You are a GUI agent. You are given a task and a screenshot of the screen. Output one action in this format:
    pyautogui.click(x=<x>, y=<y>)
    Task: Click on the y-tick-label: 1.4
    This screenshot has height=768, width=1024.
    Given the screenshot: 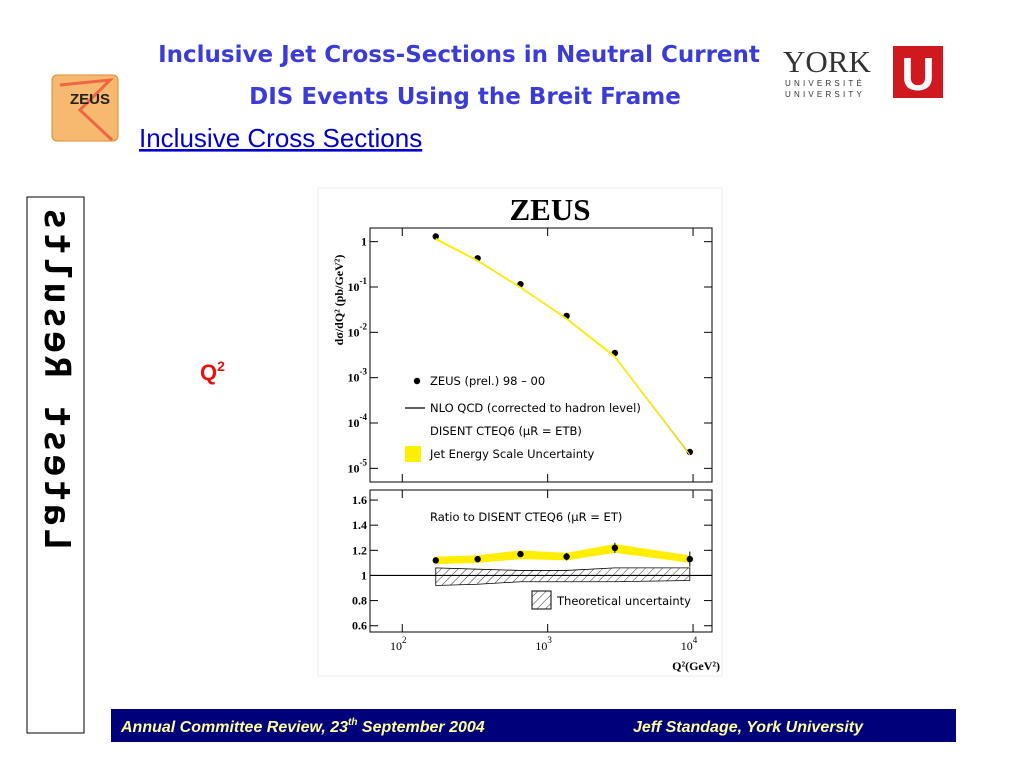 What is the action you would take?
    pyautogui.click(x=359, y=525)
    